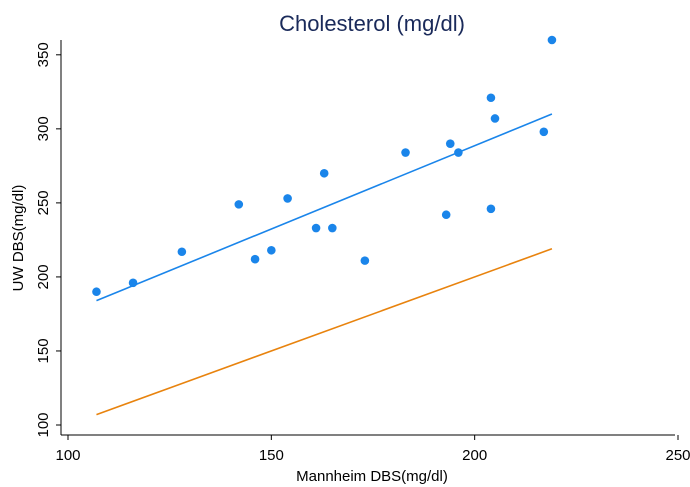 Image resolution: width=690 pixels, height=487 pixels. Describe the element at coordinates (372, 449) in the screenshot. I see `x-axis-ticks: 100 150 200 250` at that location.